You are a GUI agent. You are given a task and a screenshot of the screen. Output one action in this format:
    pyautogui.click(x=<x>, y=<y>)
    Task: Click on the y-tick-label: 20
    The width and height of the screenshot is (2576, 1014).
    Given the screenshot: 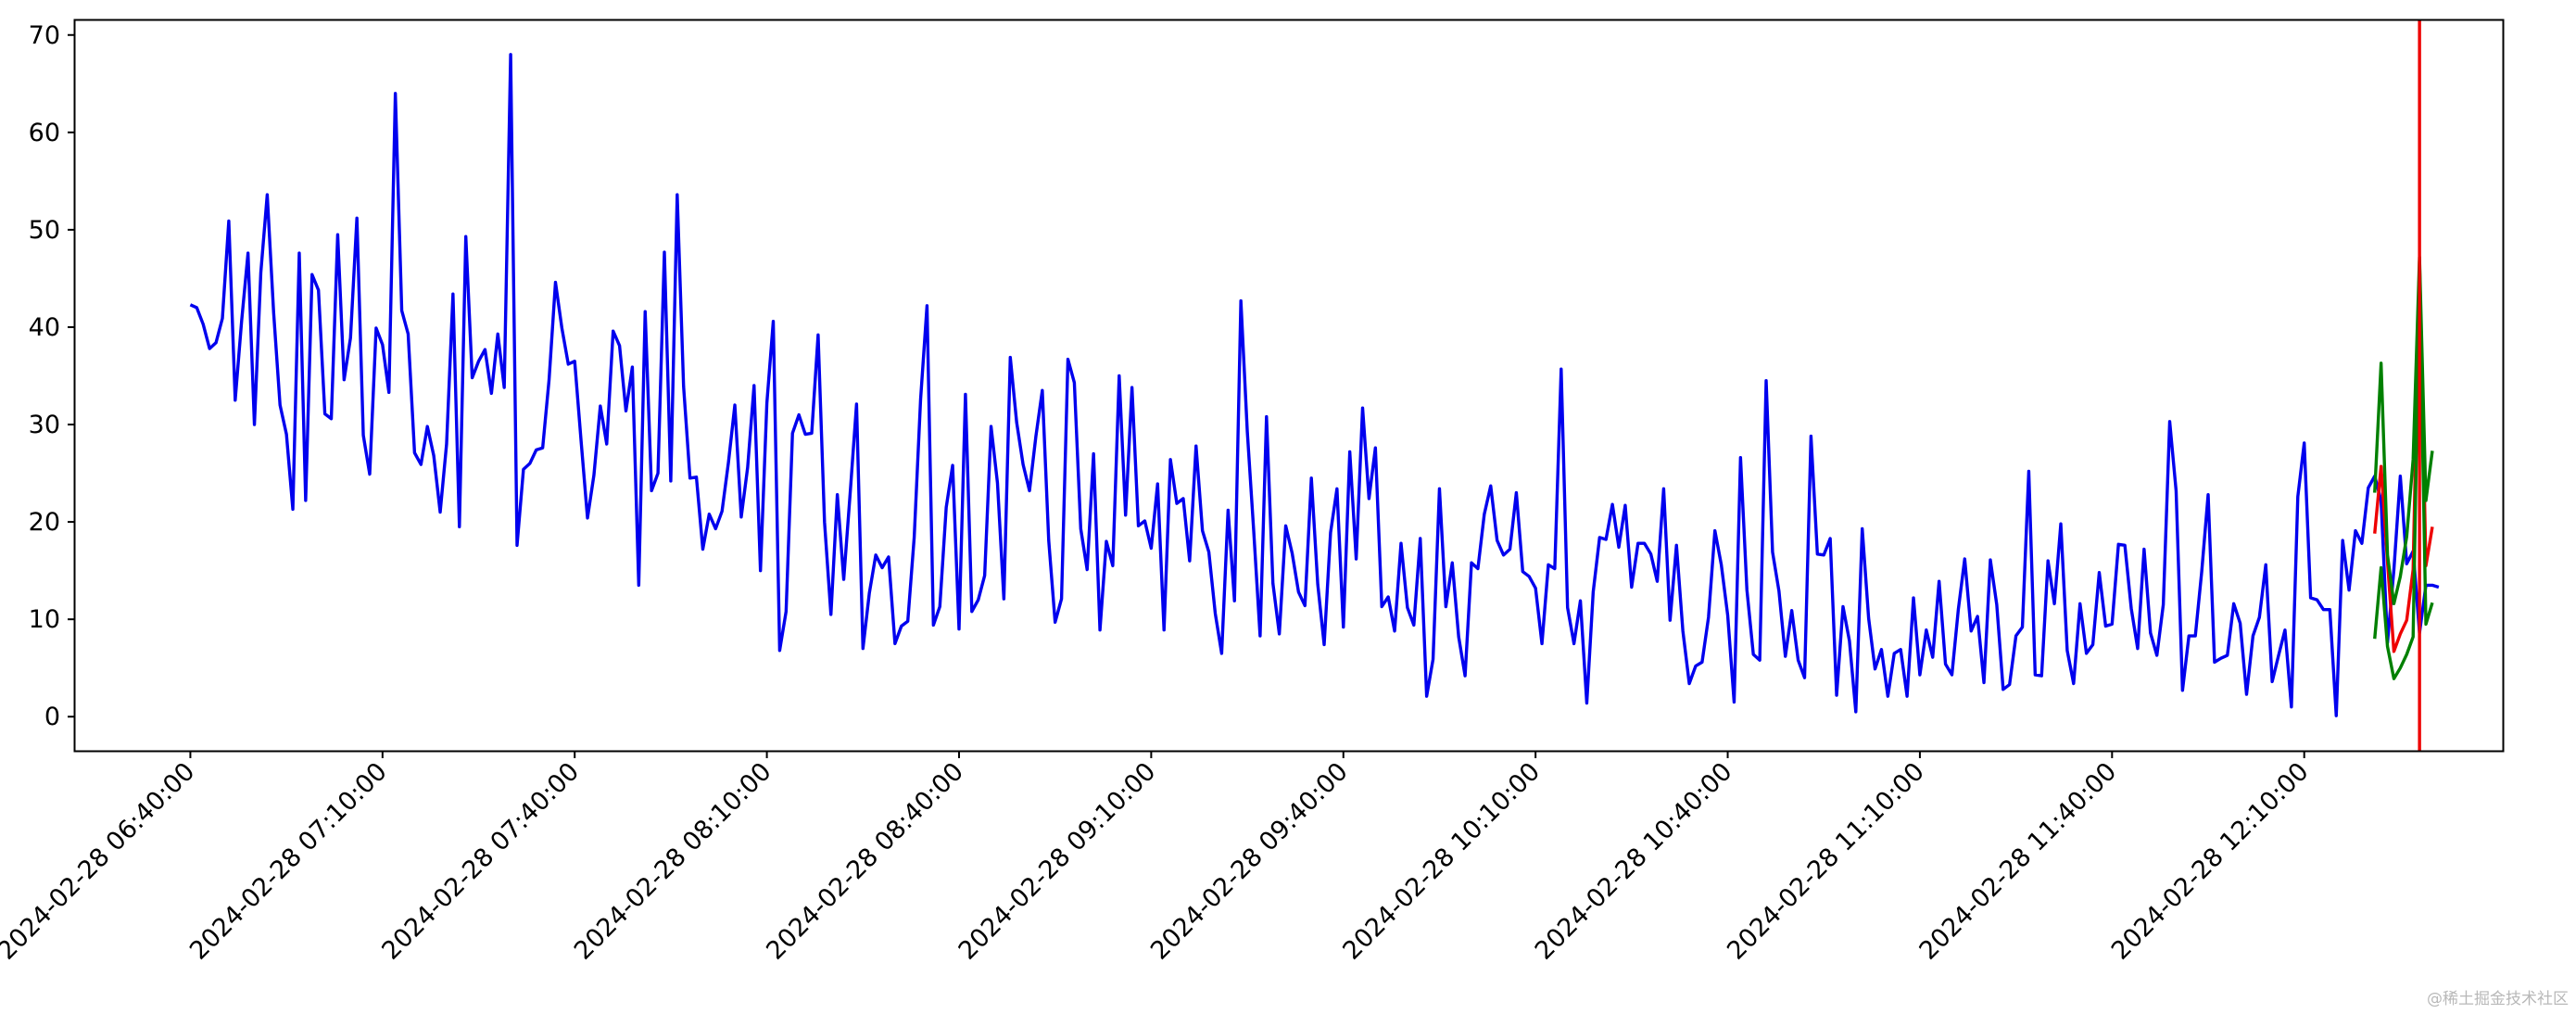 What is the action you would take?
    pyautogui.click(x=45, y=522)
    